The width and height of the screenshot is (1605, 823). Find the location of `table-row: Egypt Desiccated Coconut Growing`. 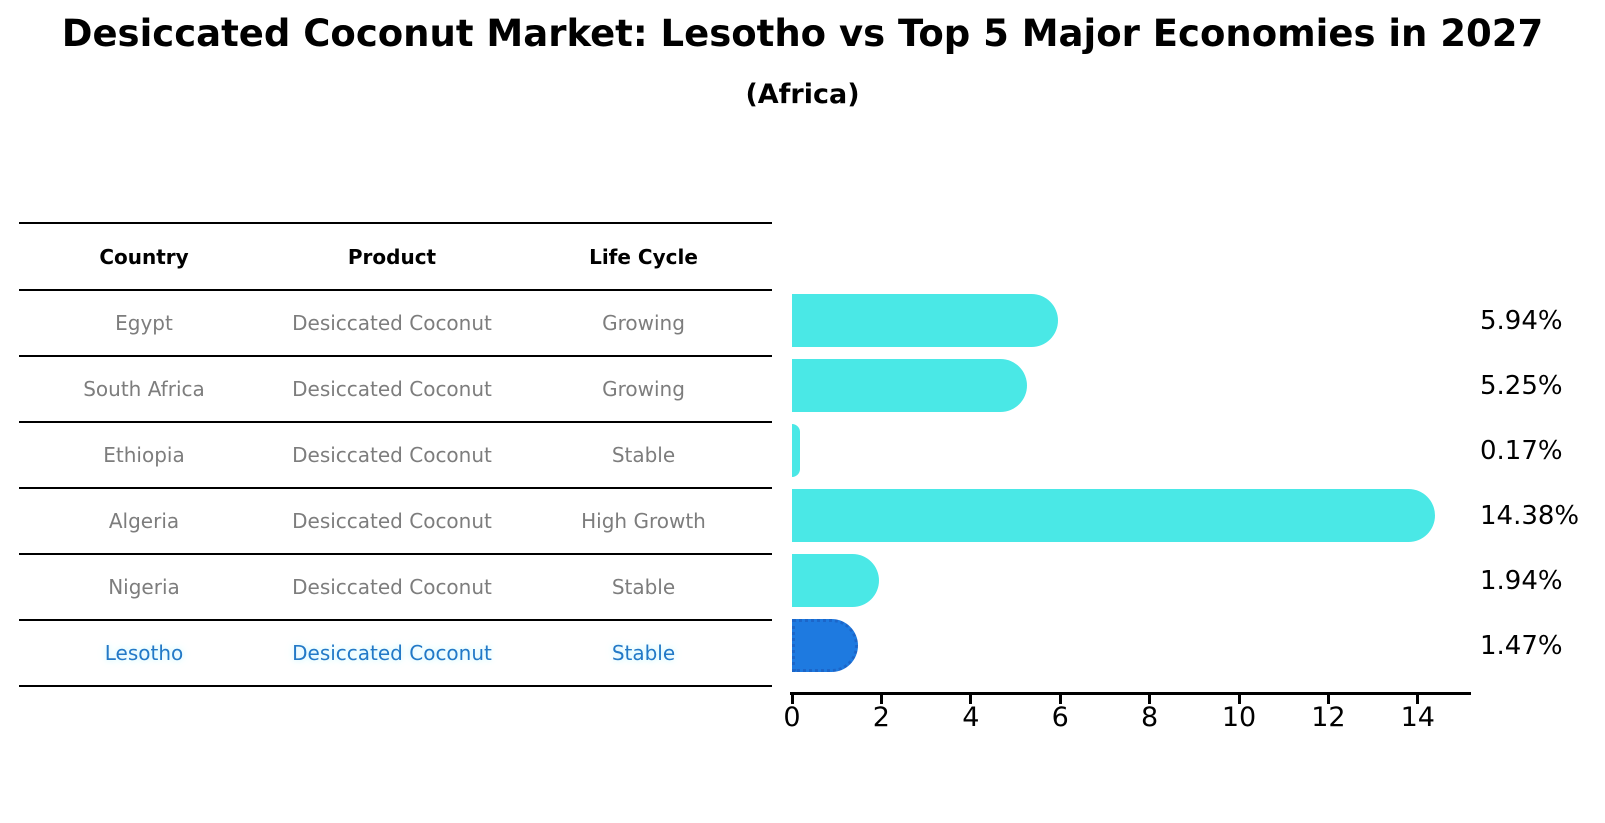

table-row: Egypt Desiccated Coconut Growing is located at coordinates (395, 324).